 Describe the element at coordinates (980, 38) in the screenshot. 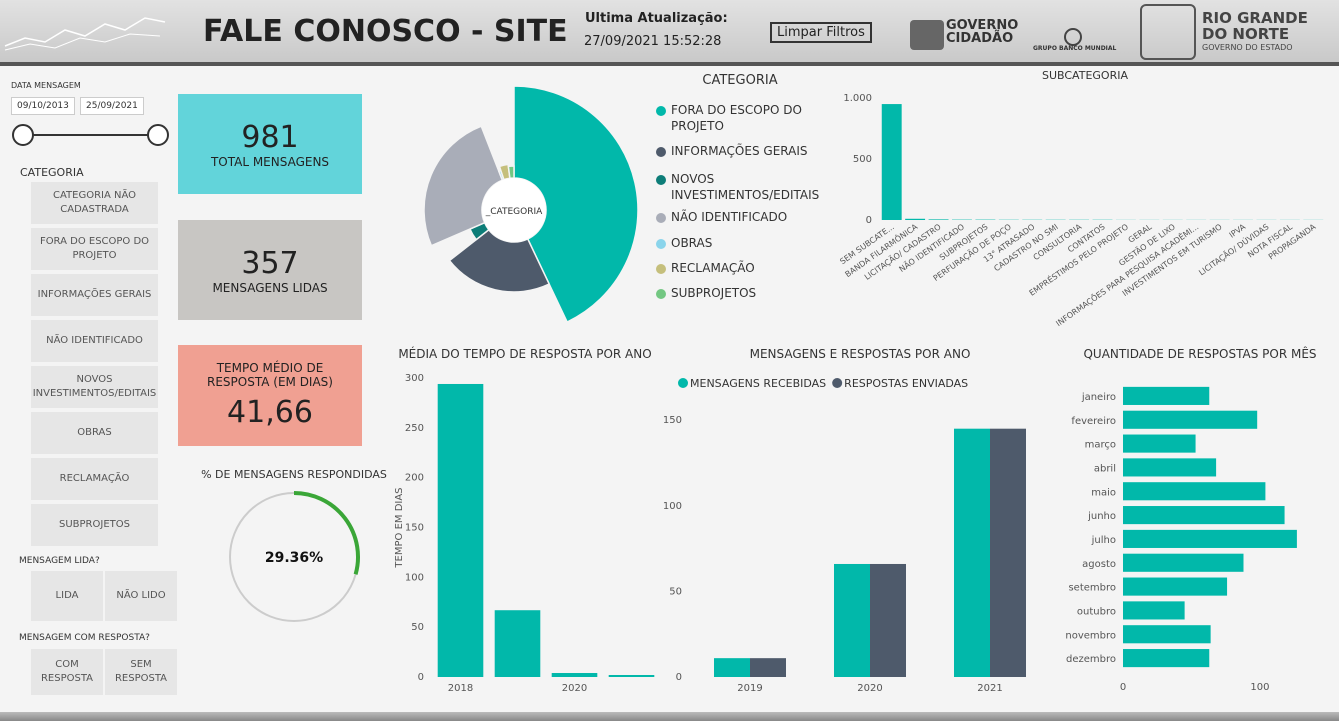

I see `logo-text: CIDADÃO` at that location.